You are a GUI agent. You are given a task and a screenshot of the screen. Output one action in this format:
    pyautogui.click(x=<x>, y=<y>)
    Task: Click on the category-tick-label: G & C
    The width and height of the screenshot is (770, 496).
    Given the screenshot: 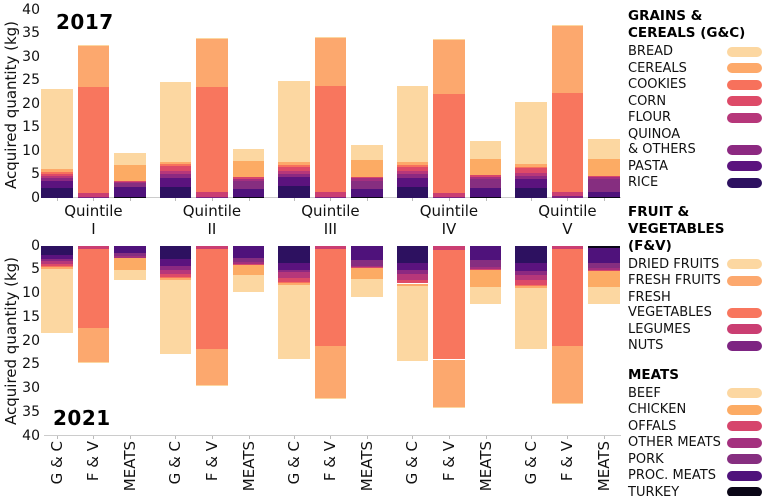 What is the action you would take?
    pyautogui.click(x=412, y=463)
    